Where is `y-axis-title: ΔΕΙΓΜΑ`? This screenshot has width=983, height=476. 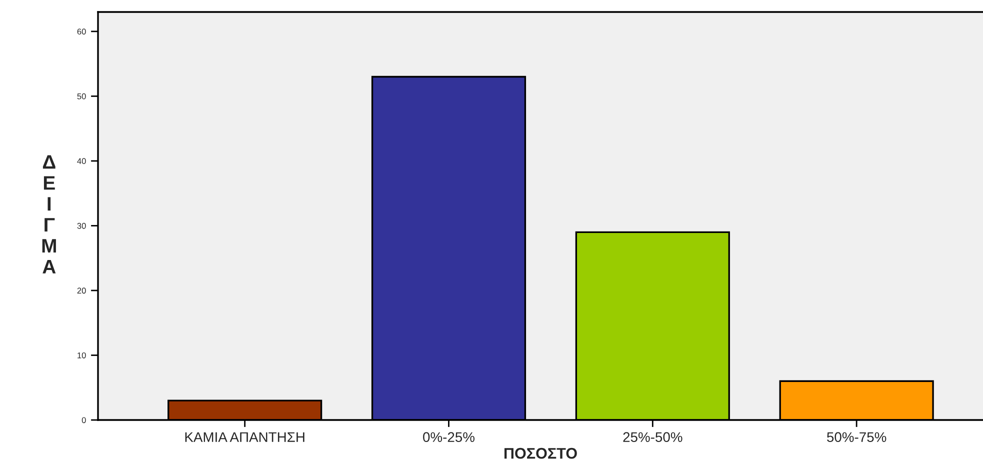 y-axis-title: ΔΕΙΓΜΑ is located at coordinates (49, 214).